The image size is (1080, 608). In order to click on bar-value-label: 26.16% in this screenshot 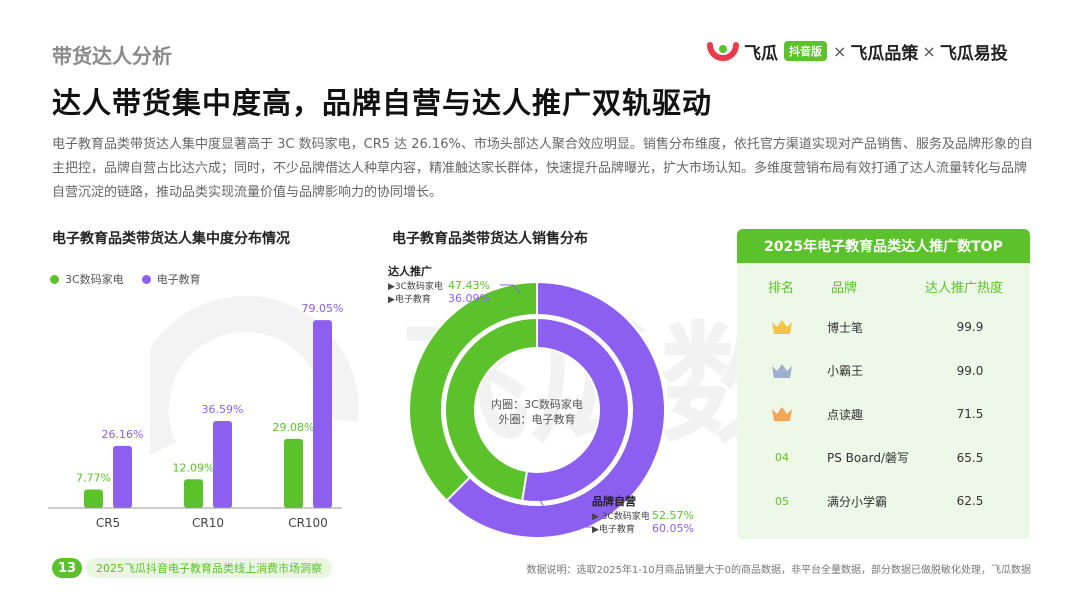, I will do `click(123, 434)`.